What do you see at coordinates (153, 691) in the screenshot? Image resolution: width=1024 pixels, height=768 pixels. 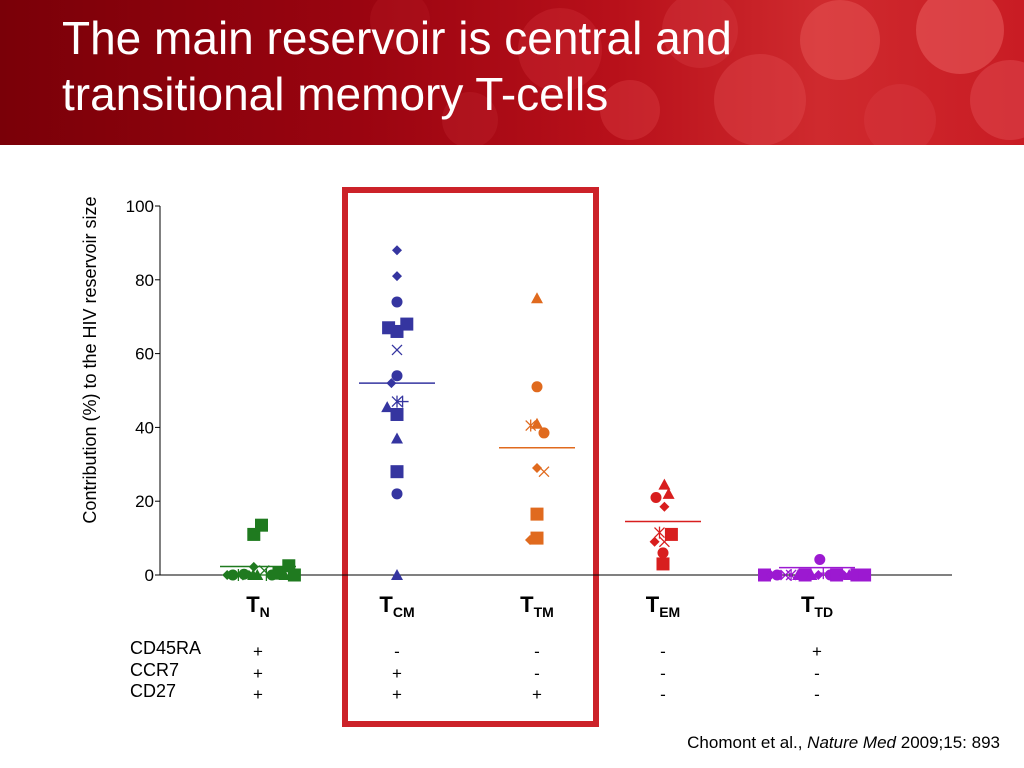 I see `marker-row-label: CD27` at bounding box center [153, 691].